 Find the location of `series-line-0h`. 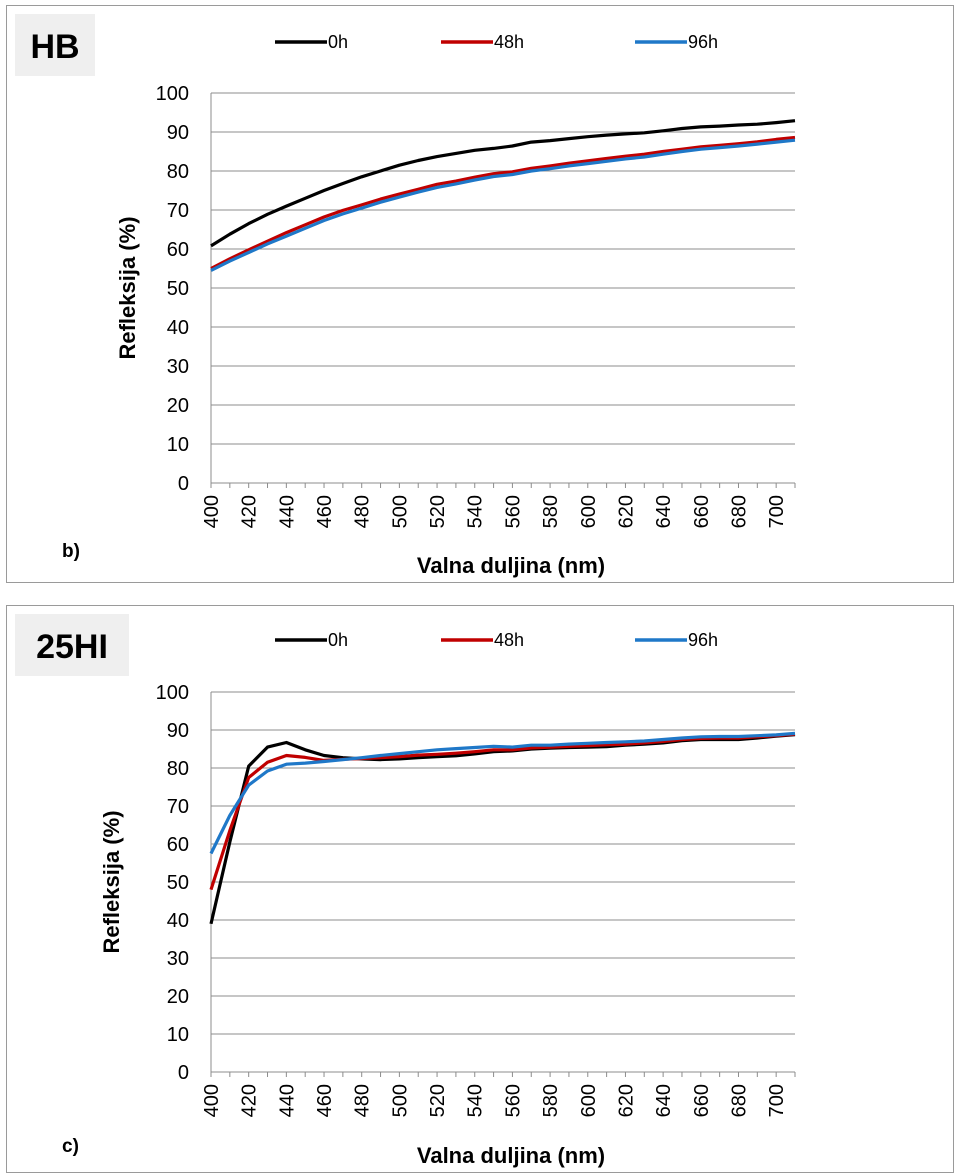

series-line-0h is located at coordinates (503, 183).